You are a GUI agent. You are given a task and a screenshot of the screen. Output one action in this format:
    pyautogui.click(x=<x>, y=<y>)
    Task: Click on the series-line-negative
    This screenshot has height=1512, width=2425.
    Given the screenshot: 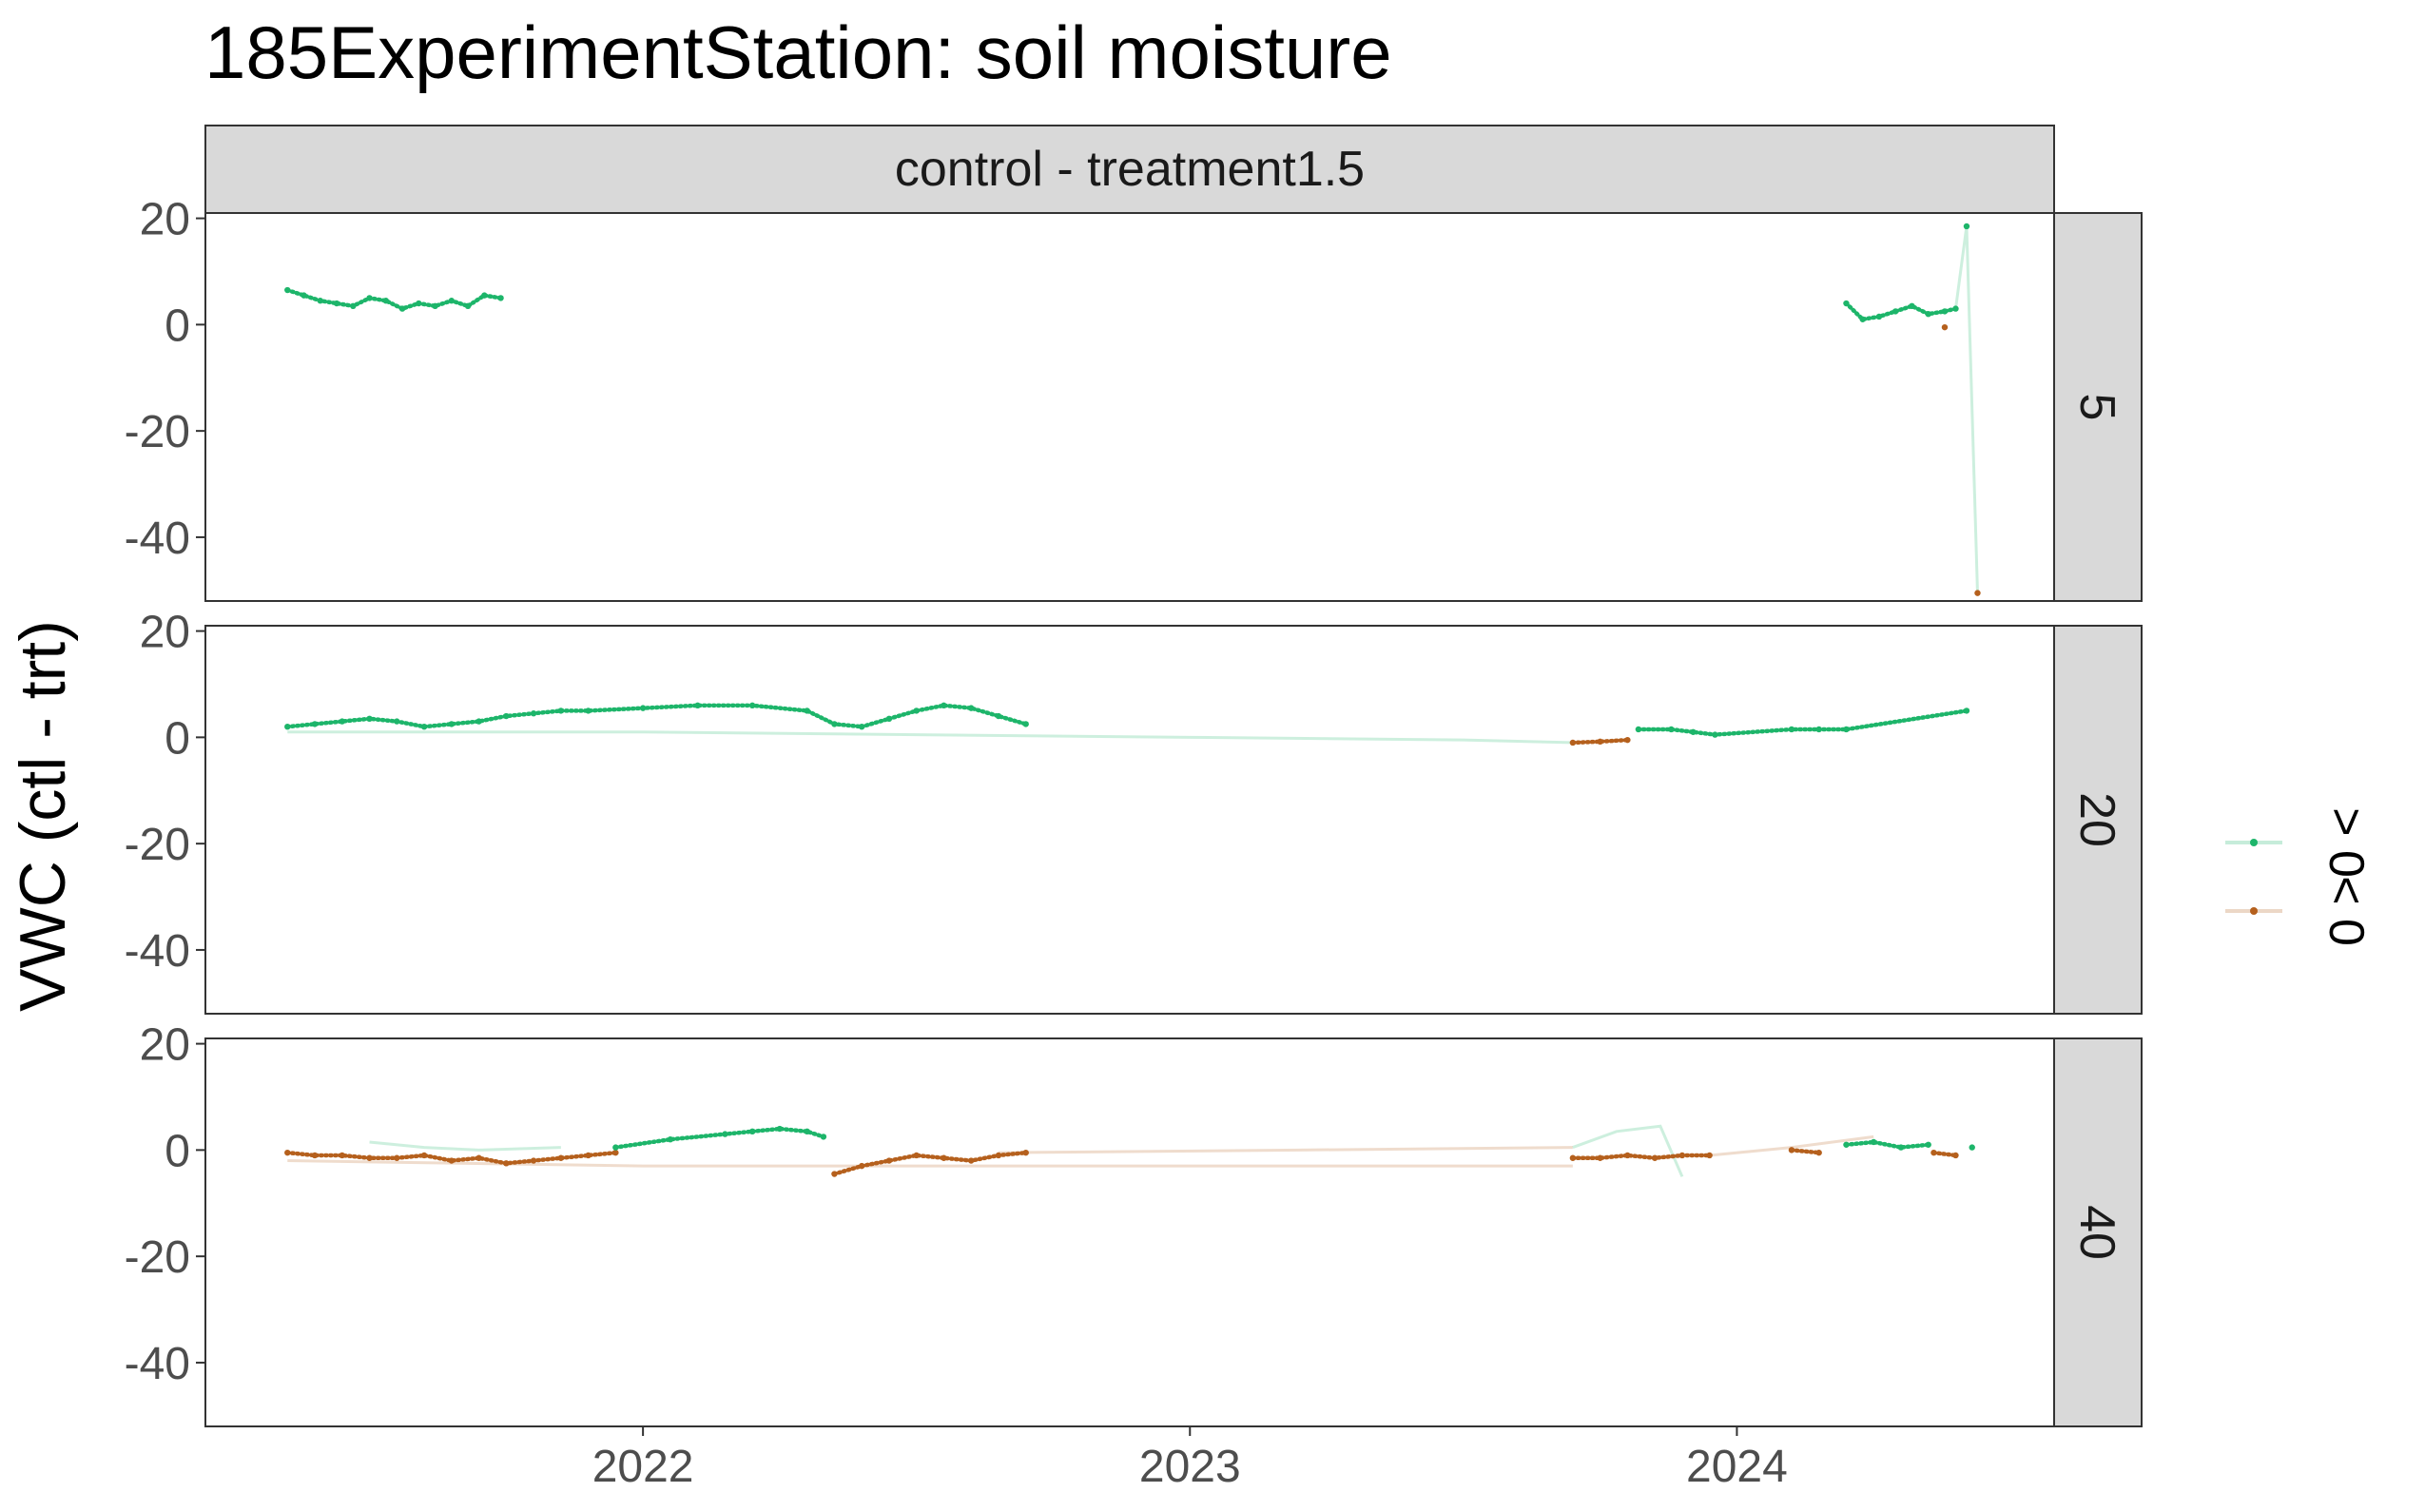 What is the action you would take?
    pyautogui.click(x=930, y=1164)
    